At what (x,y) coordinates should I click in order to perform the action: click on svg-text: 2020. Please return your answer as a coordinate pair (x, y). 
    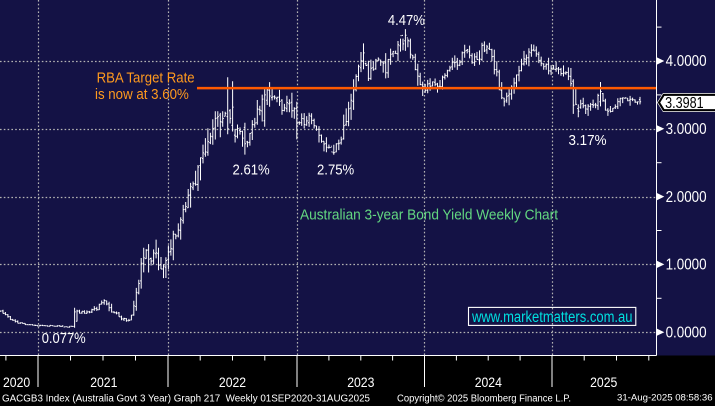
    Looking at the image, I should click on (16, 382).